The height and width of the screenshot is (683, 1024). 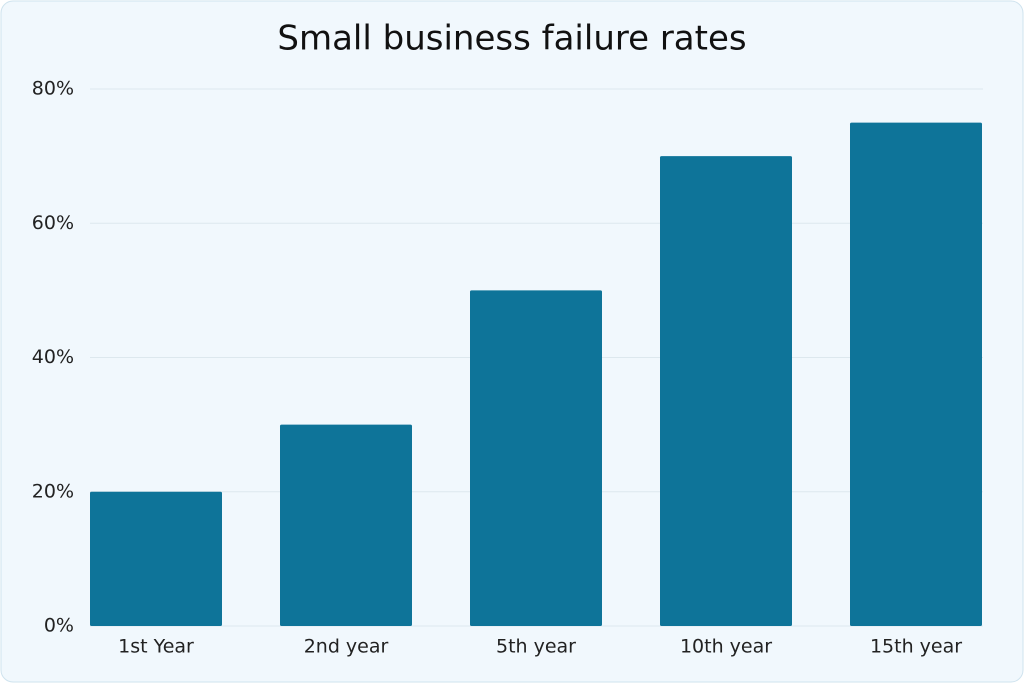 What do you see at coordinates (59, 626) in the screenshot?
I see `y-tick-label: 0%` at bounding box center [59, 626].